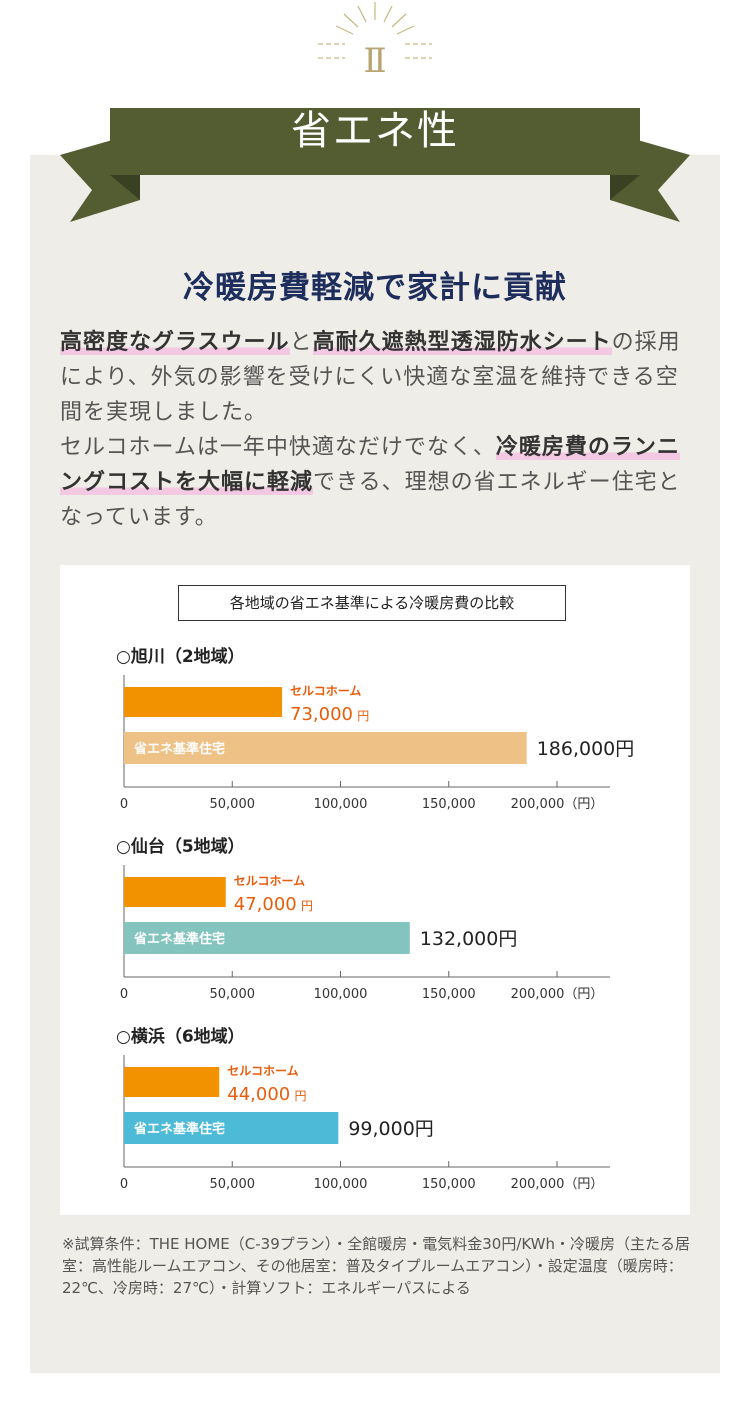  What do you see at coordinates (258, 1094) in the screenshot?
I see `selco-home-value: 44,000` at bounding box center [258, 1094].